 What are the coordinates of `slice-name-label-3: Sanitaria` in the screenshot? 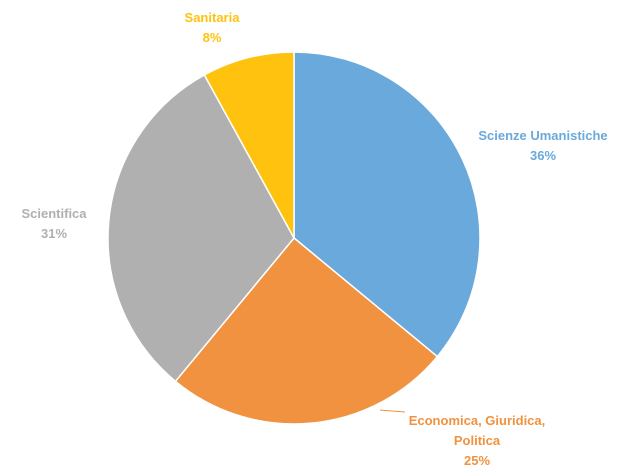 It's located at (213, 17).